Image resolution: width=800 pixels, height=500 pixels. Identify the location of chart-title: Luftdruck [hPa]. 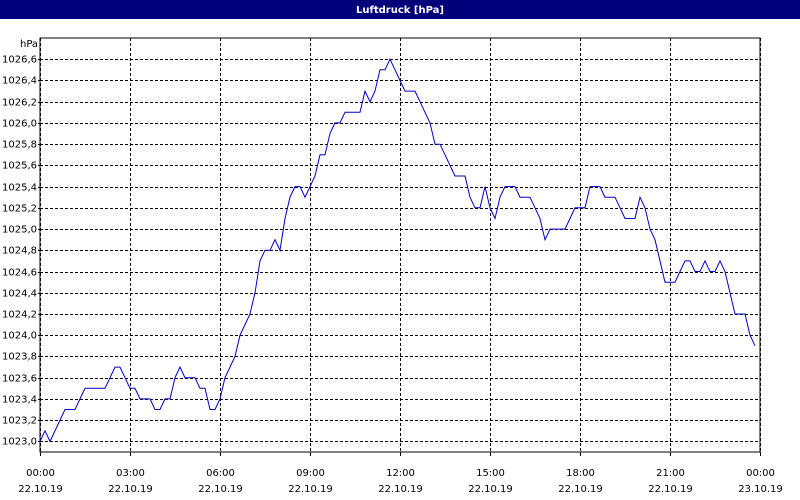
(400, 10).